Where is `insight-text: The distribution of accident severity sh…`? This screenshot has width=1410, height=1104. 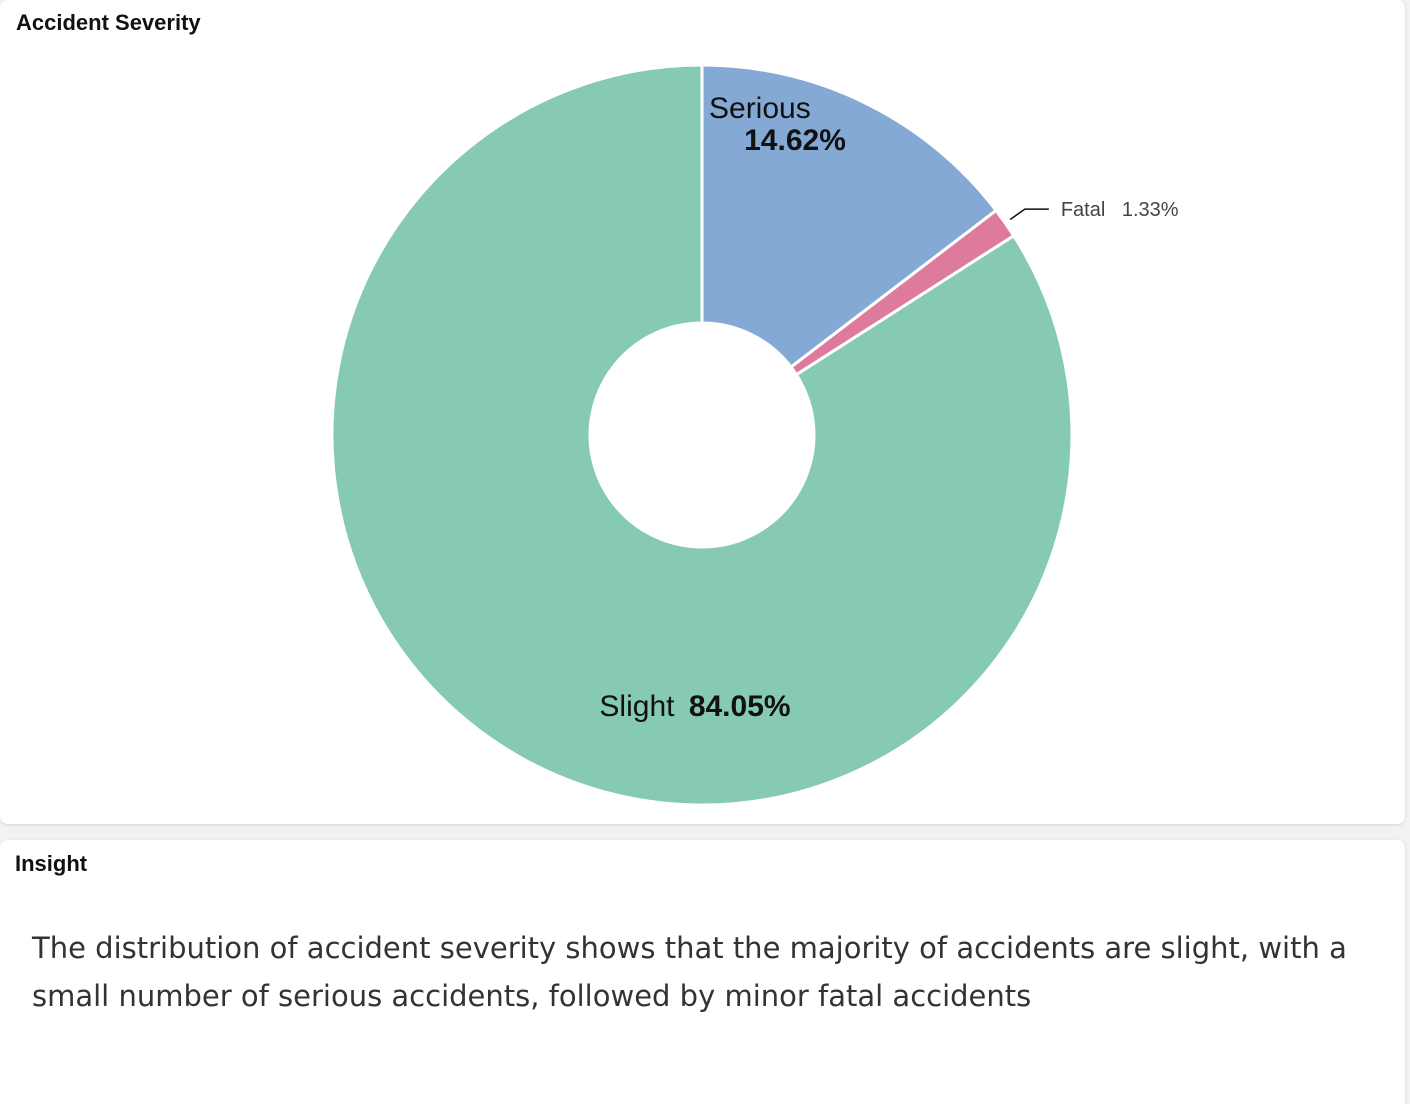
insight-text: The distribution of accident severity sh… is located at coordinates (689, 972).